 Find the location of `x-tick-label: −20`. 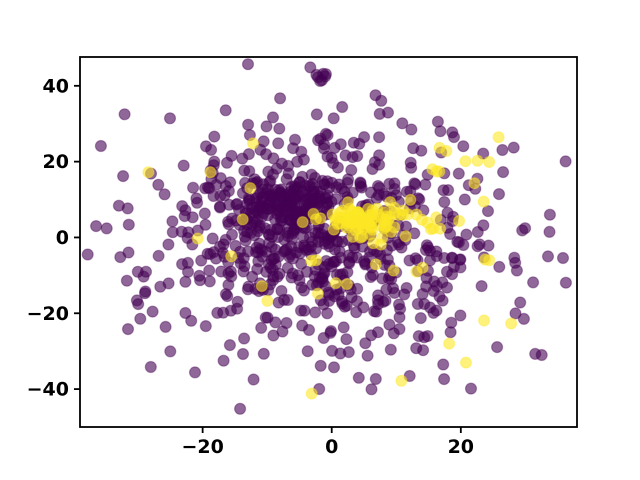

x-tick-label: −20 is located at coordinates (202, 447).